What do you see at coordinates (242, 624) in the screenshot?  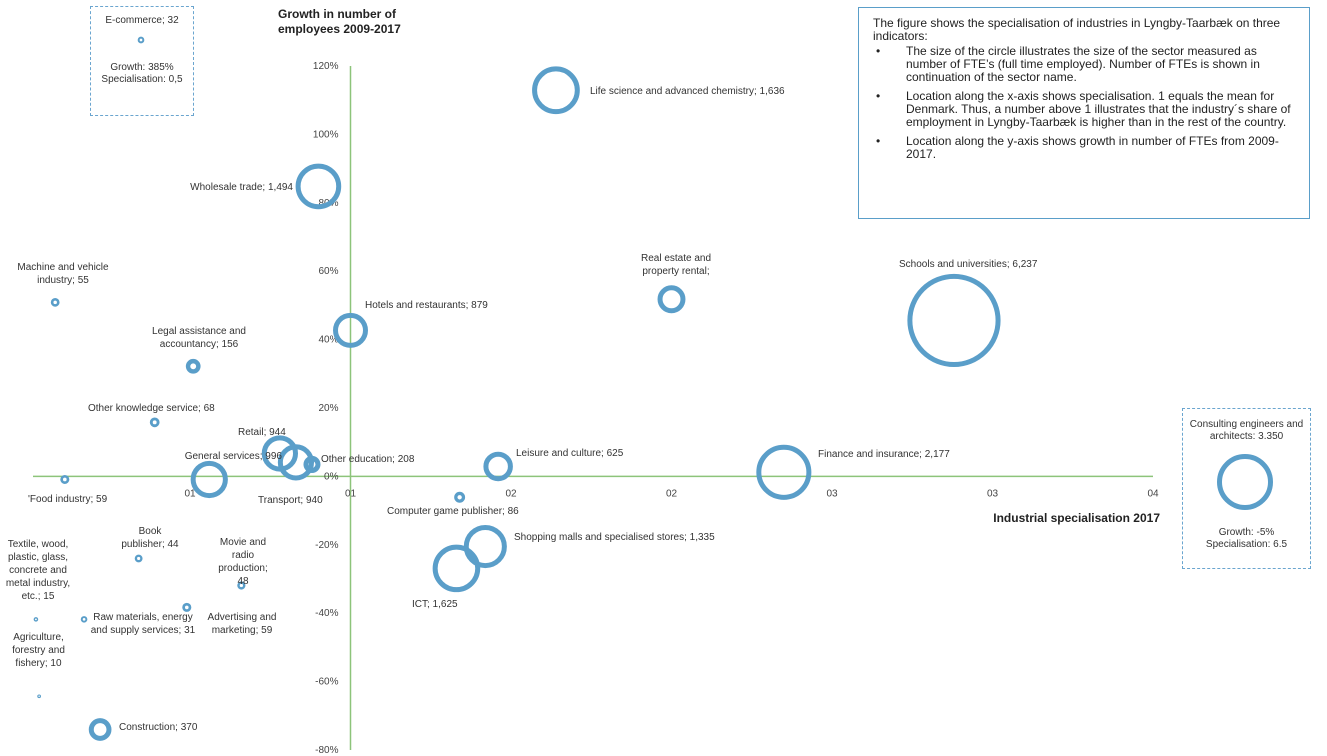 I see `point-label: Advertising and marketing; 59` at bounding box center [242, 624].